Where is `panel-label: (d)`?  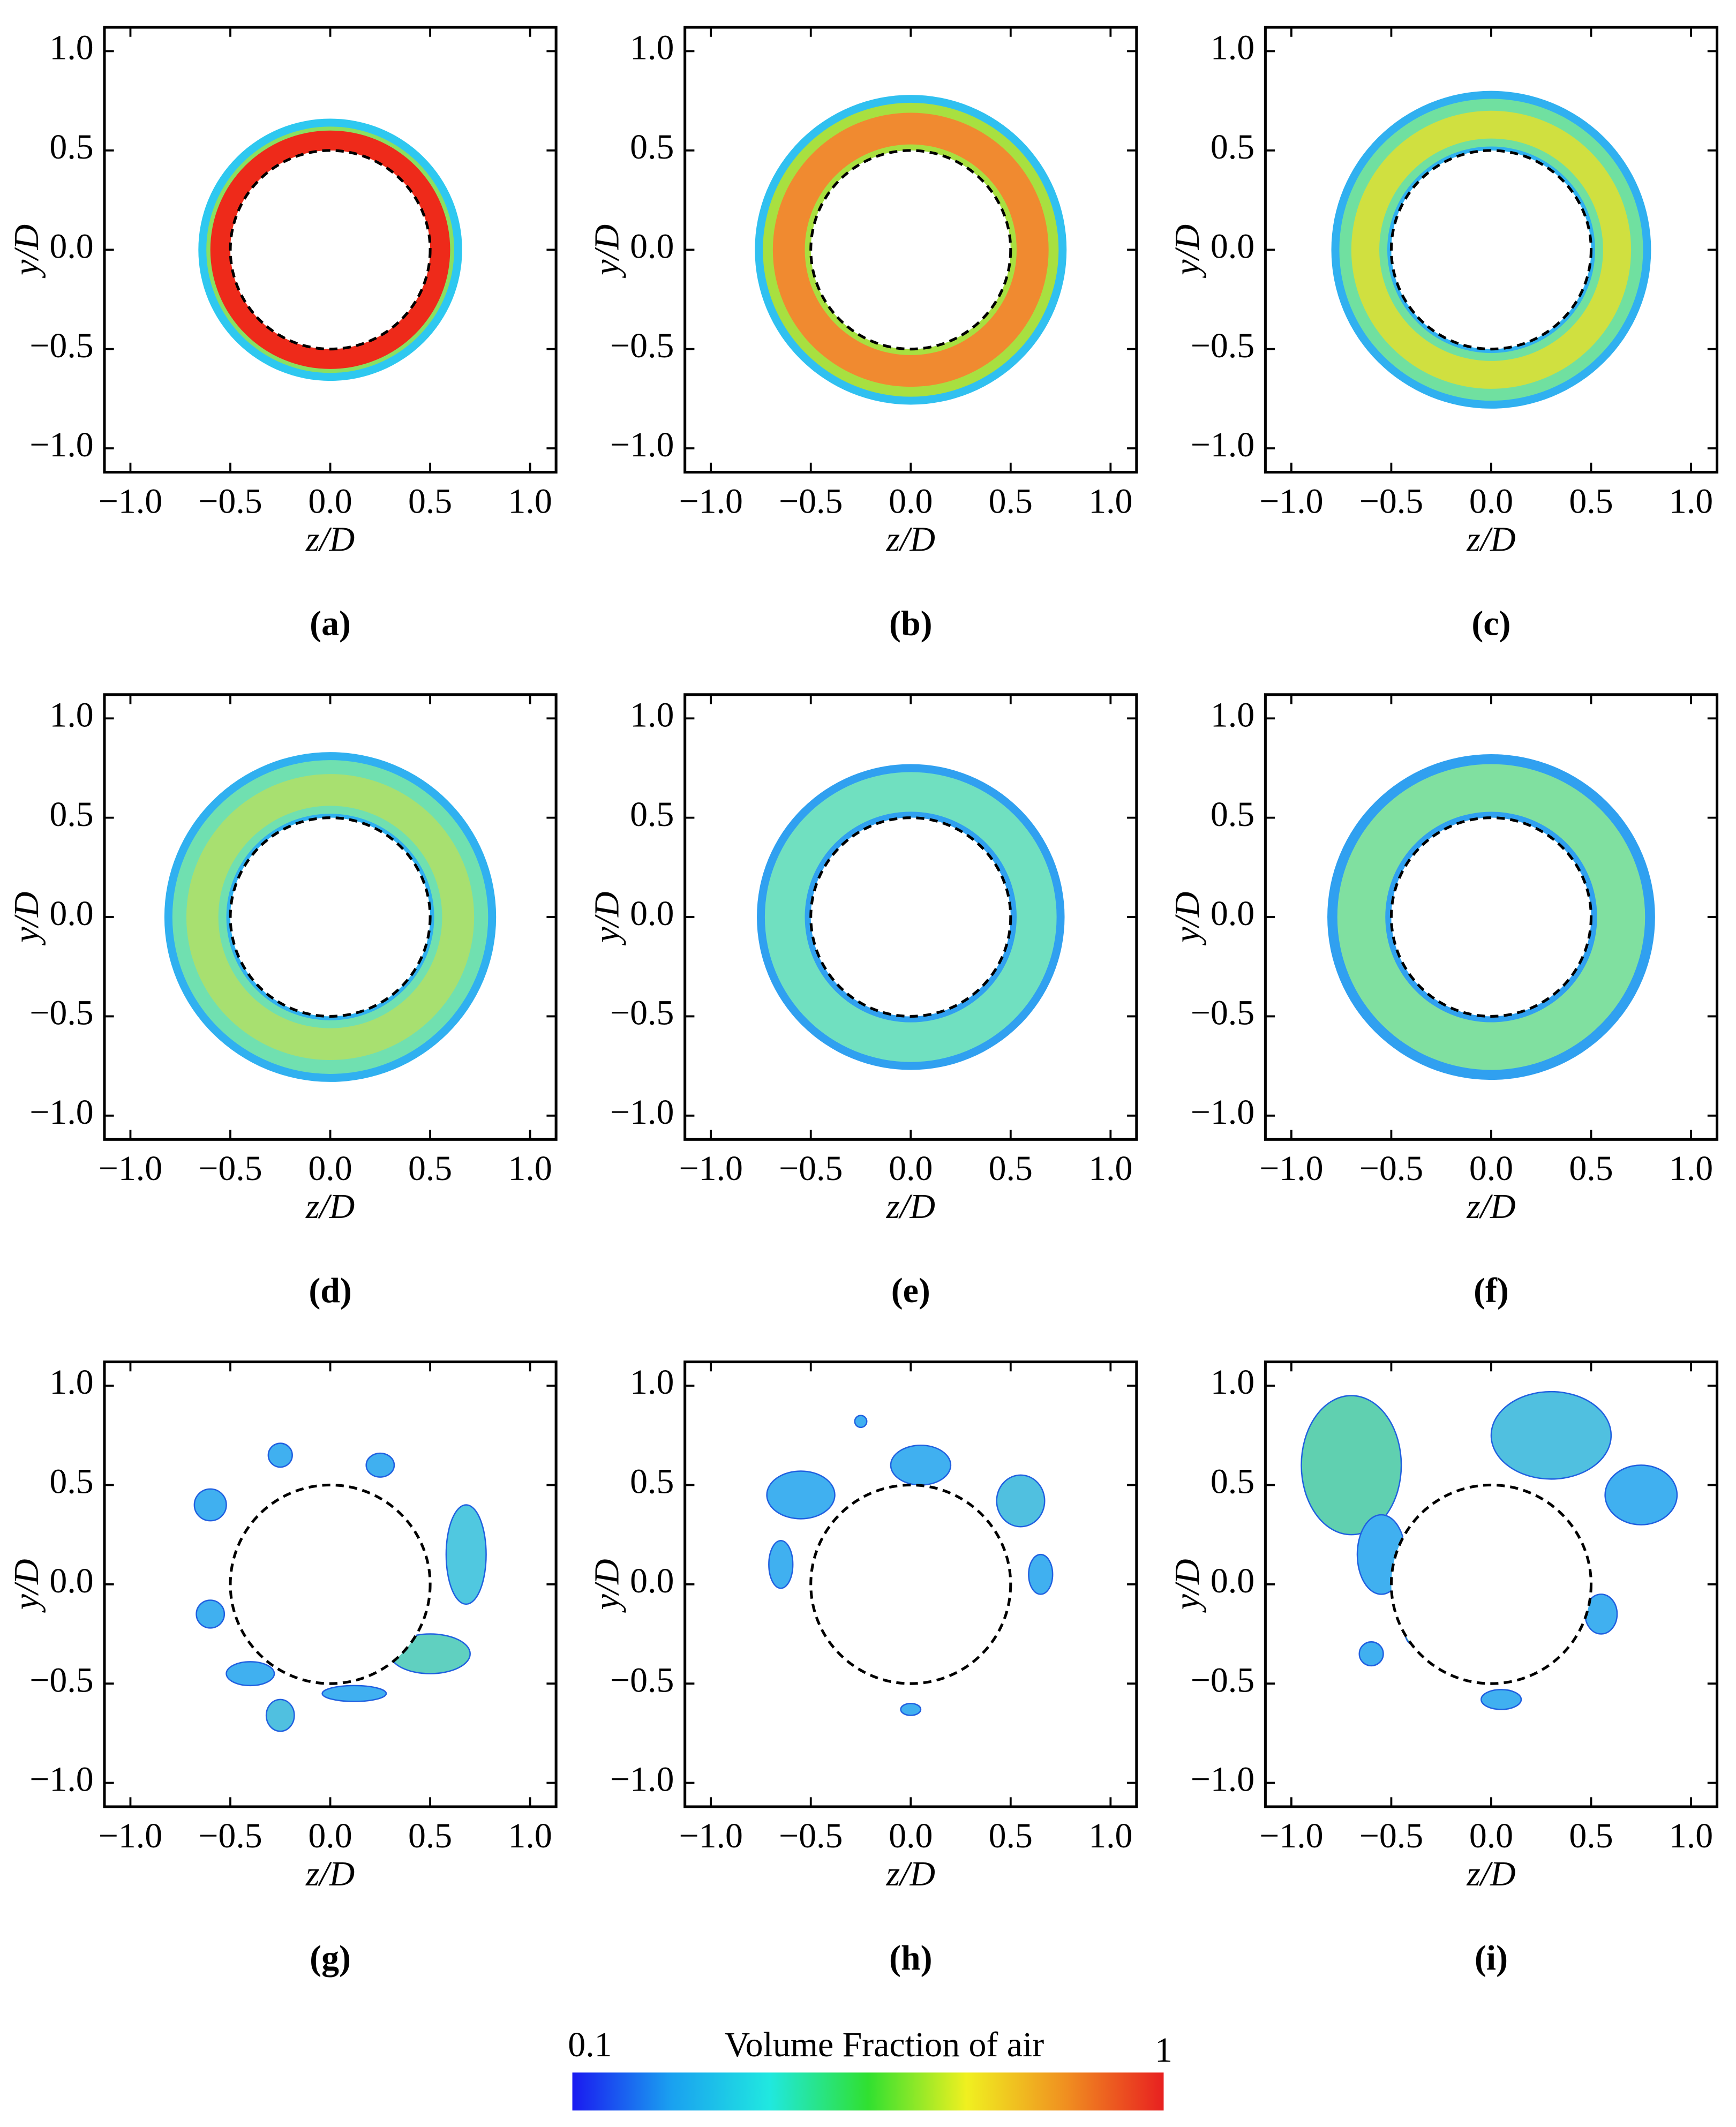 panel-label: (d) is located at coordinates (330, 1290).